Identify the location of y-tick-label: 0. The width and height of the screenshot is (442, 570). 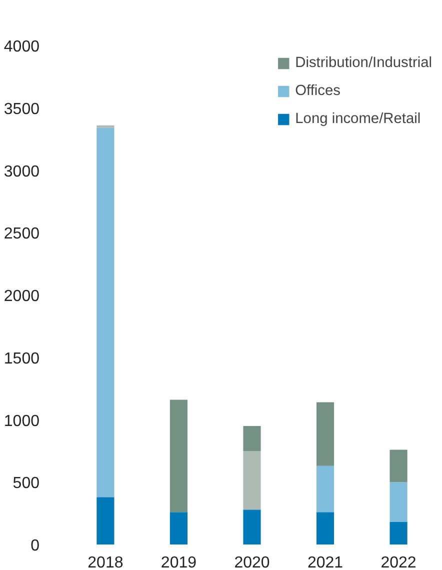
(35, 546).